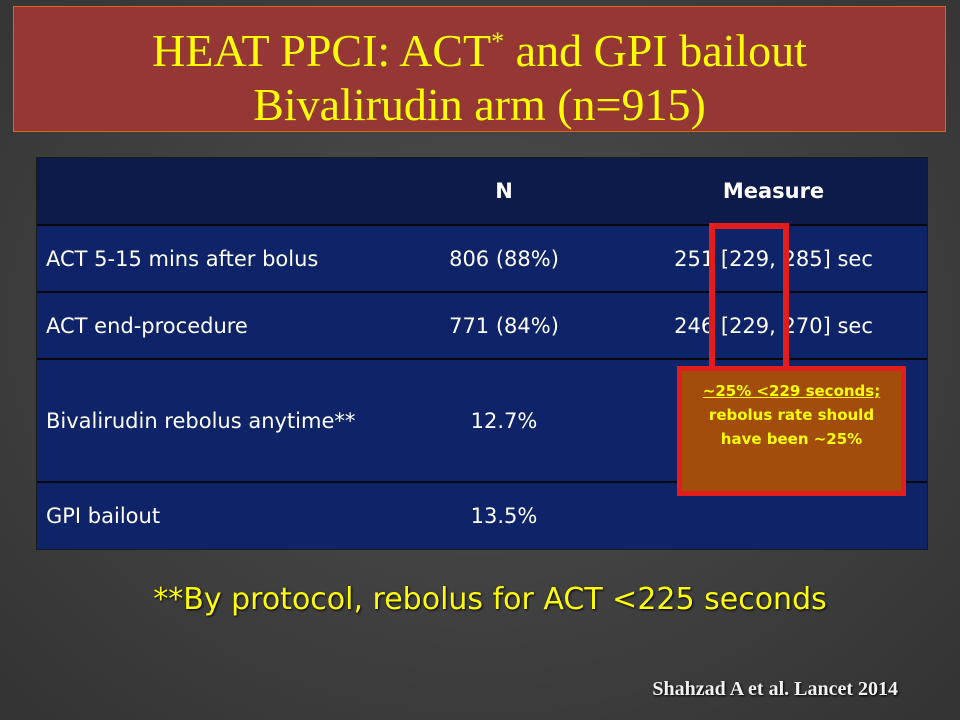  I want to click on row-label: ACT 5-15 mins after bolus, so click(212, 258).